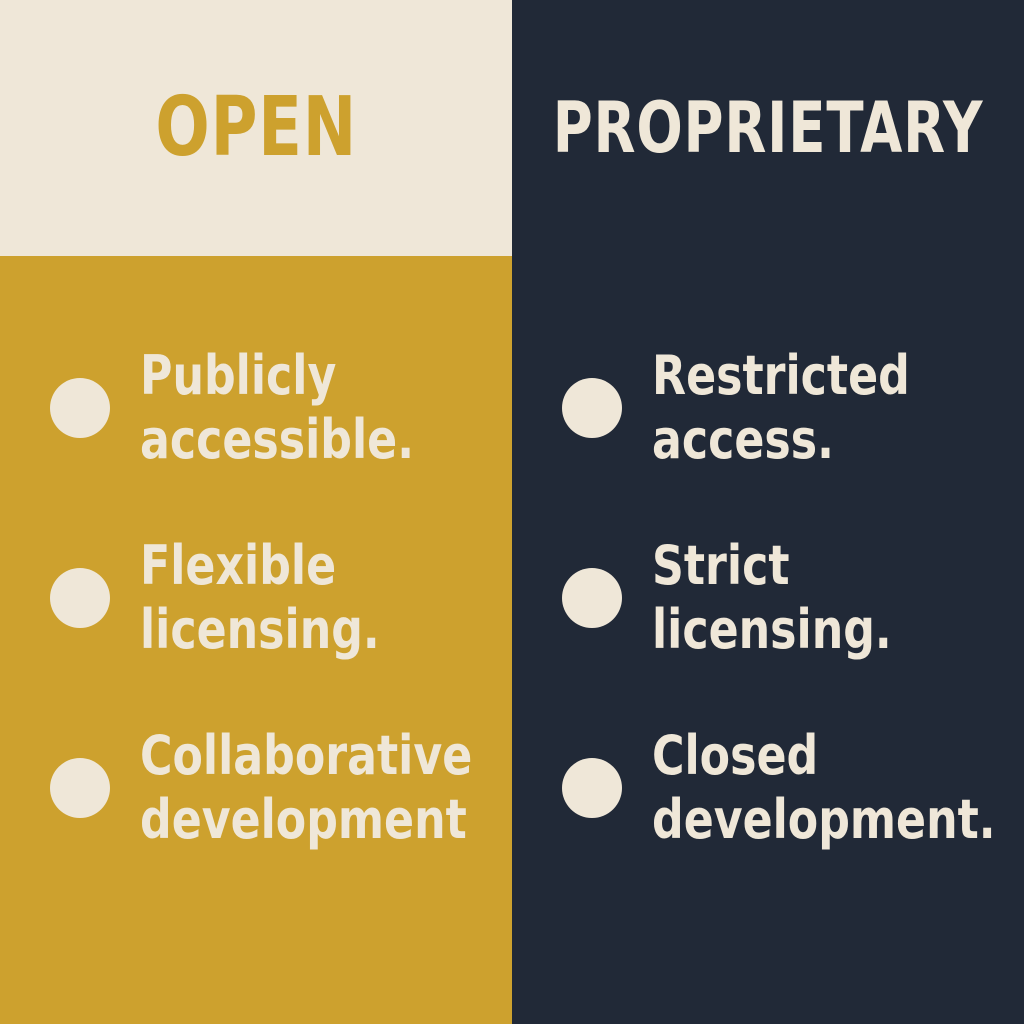 The image size is (1024, 1024). What do you see at coordinates (306, 755) in the screenshot?
I see `open-item-line1: Collaborative` at bounding box center [306, 755].